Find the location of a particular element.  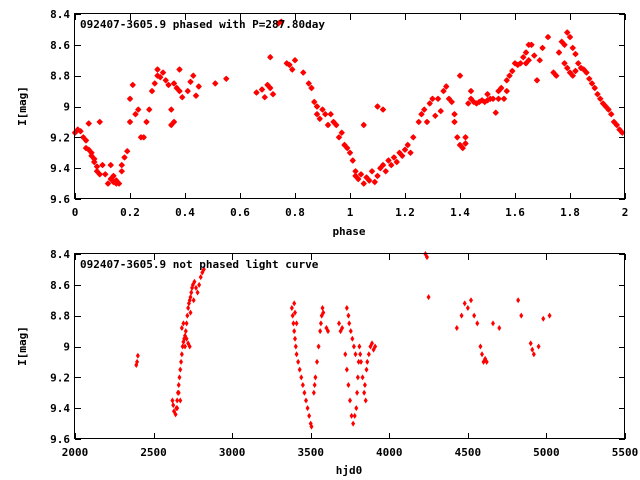

phased-y-tick-label: 9 is located at coordinates (66, 107).